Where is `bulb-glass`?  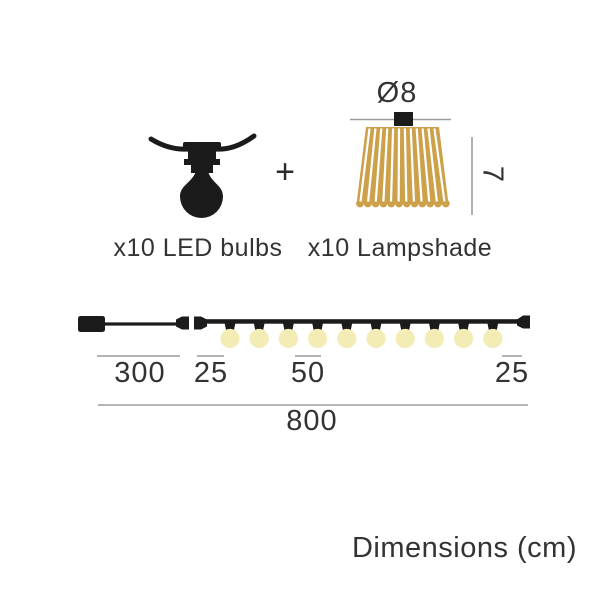
bulb-glass is located at coordinates (201, 194).